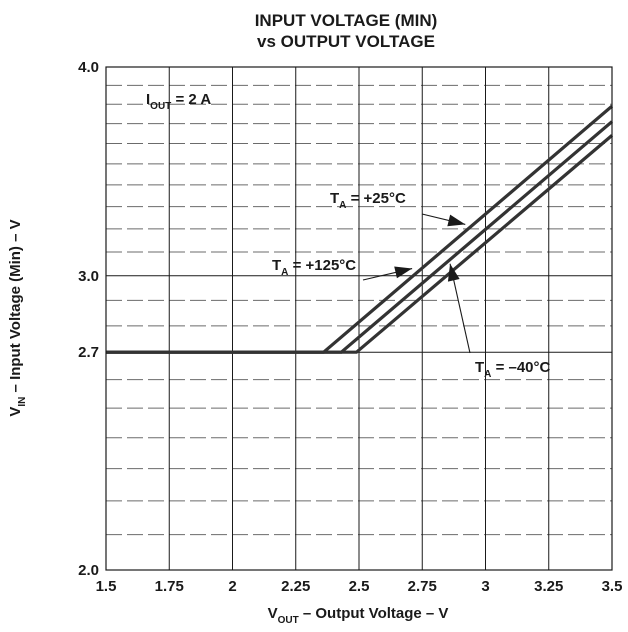 Image resolution: width=628 pixels, height=632 pixels. What do you see at coordinates (346, 20) in the screenshot?
I see `chart-title-line-1: INPUT VOLTAGE (MIN)` at bounding box center [346, 20].